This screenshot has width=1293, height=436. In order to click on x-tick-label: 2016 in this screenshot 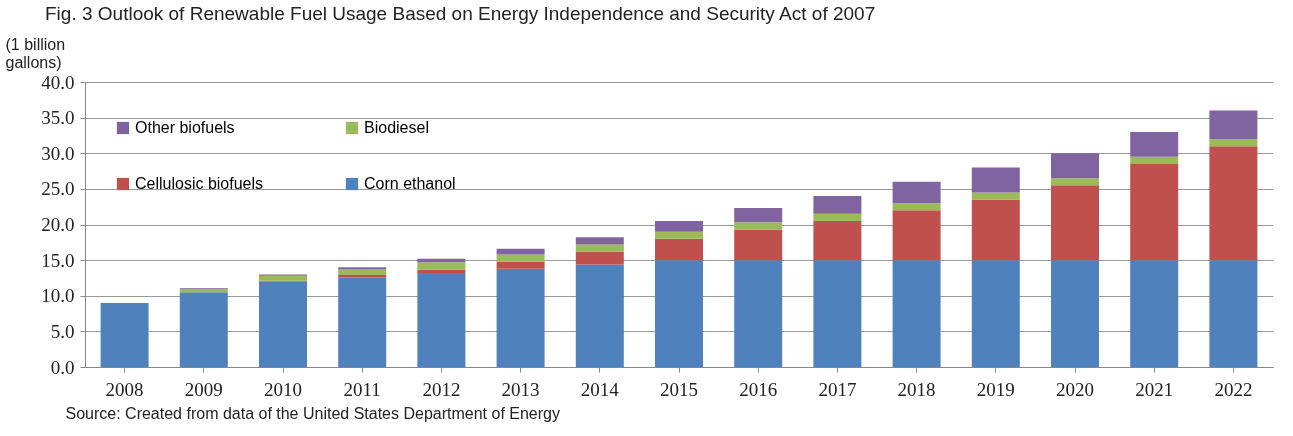, I will do `click(758, 389)`.